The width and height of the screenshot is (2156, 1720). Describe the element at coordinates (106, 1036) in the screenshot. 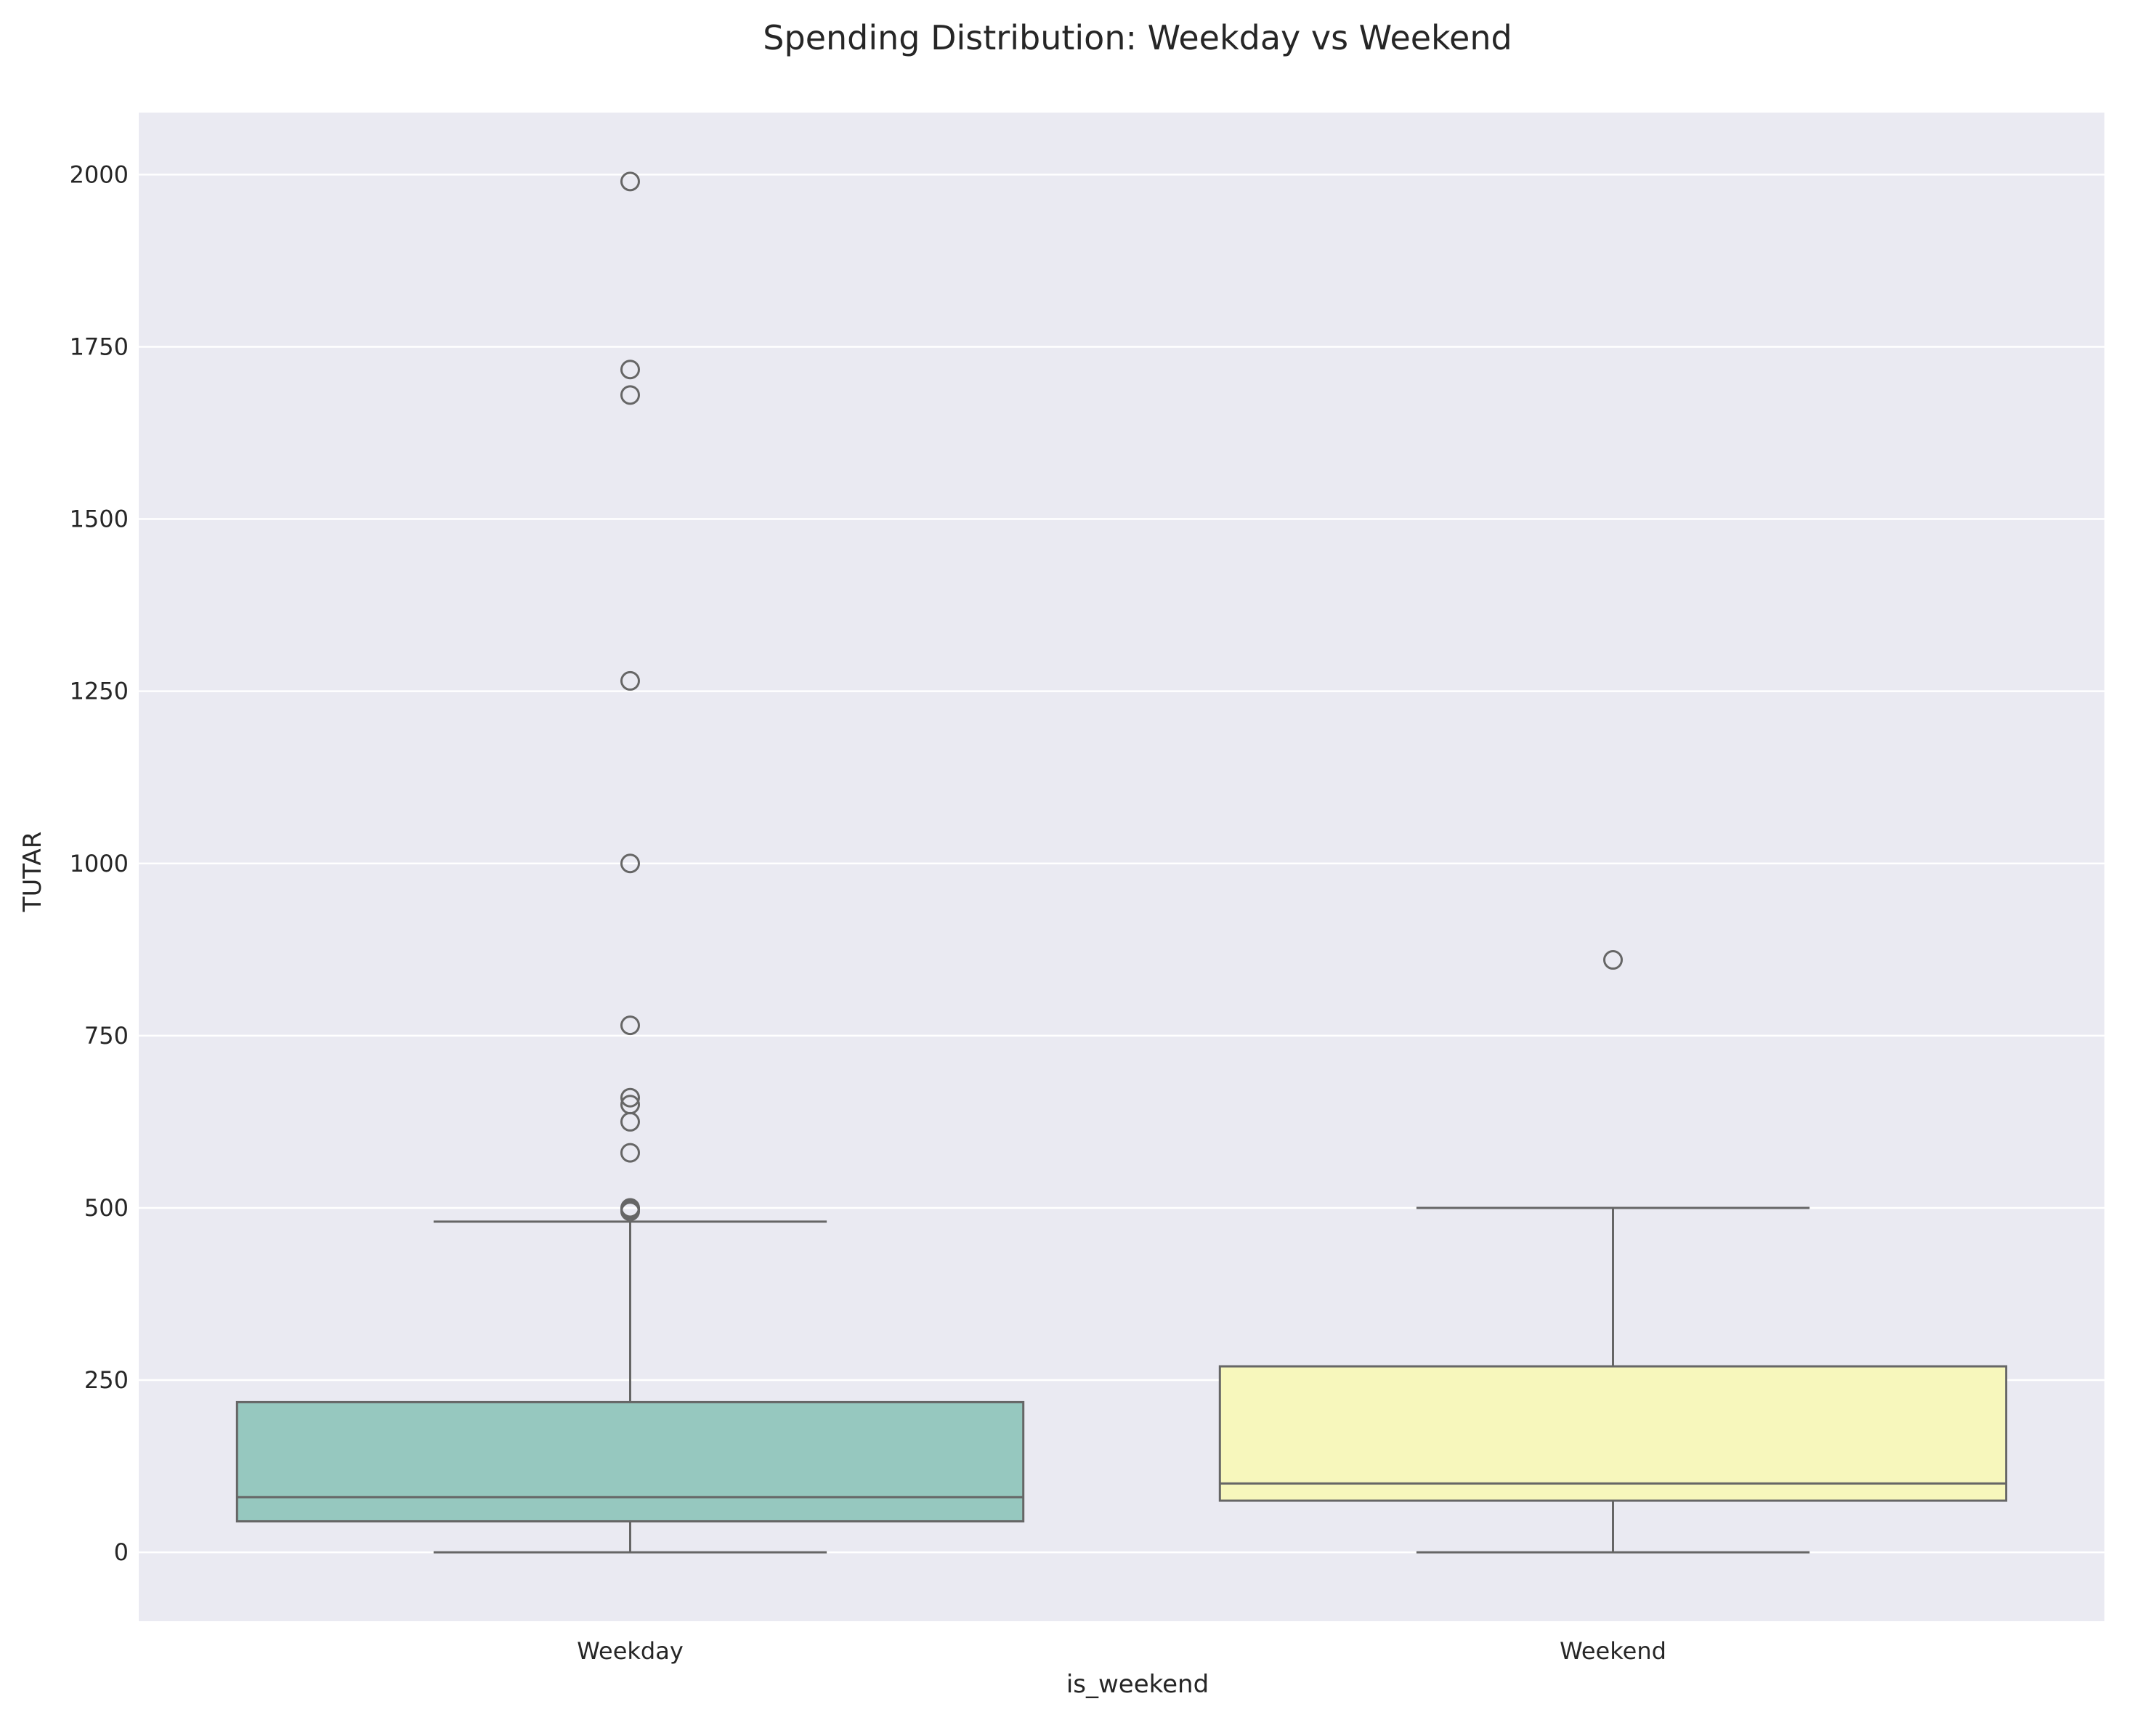

I see `y-tick-label: 750` at that location.